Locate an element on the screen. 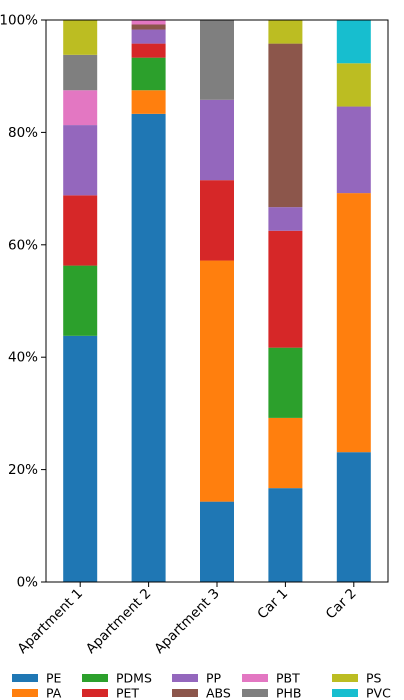 This screenshot has height=700, width=404. legend-label-pdms: PDMS is located at coordinates (134, 678).